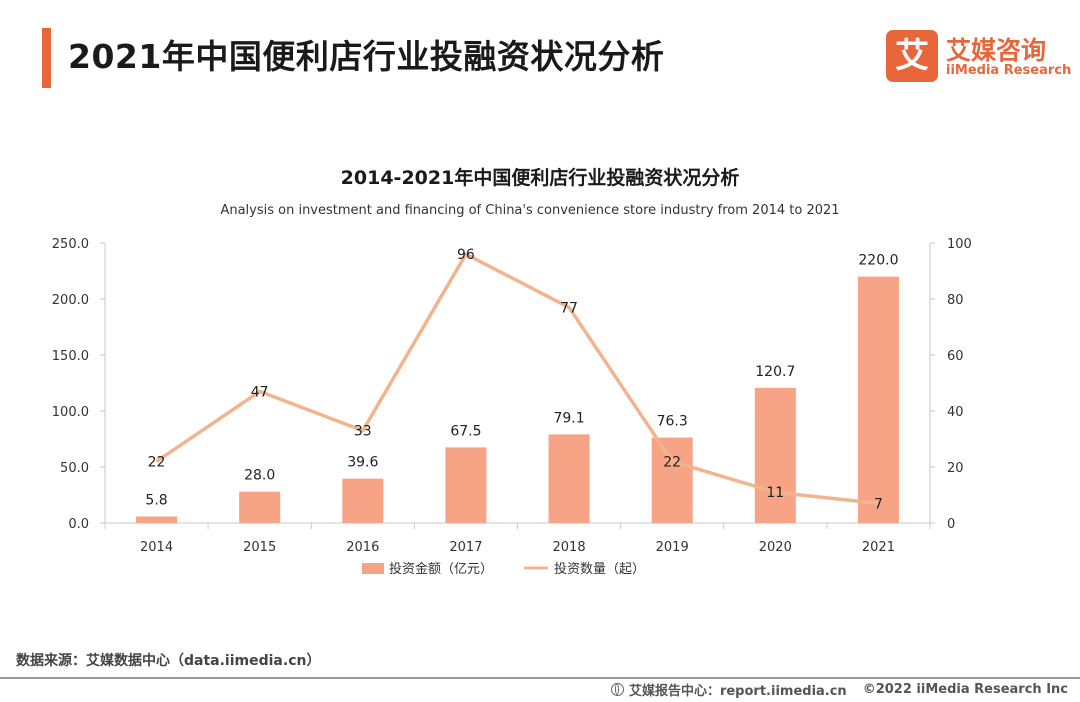 This screenshot has height=702, width=1080. What do you see at coordinates (540, 177) in the screenshot?
I see `chart-title: 2014-2021年中国便利店行业投融资状况分析` at bounding box center [540, 177].